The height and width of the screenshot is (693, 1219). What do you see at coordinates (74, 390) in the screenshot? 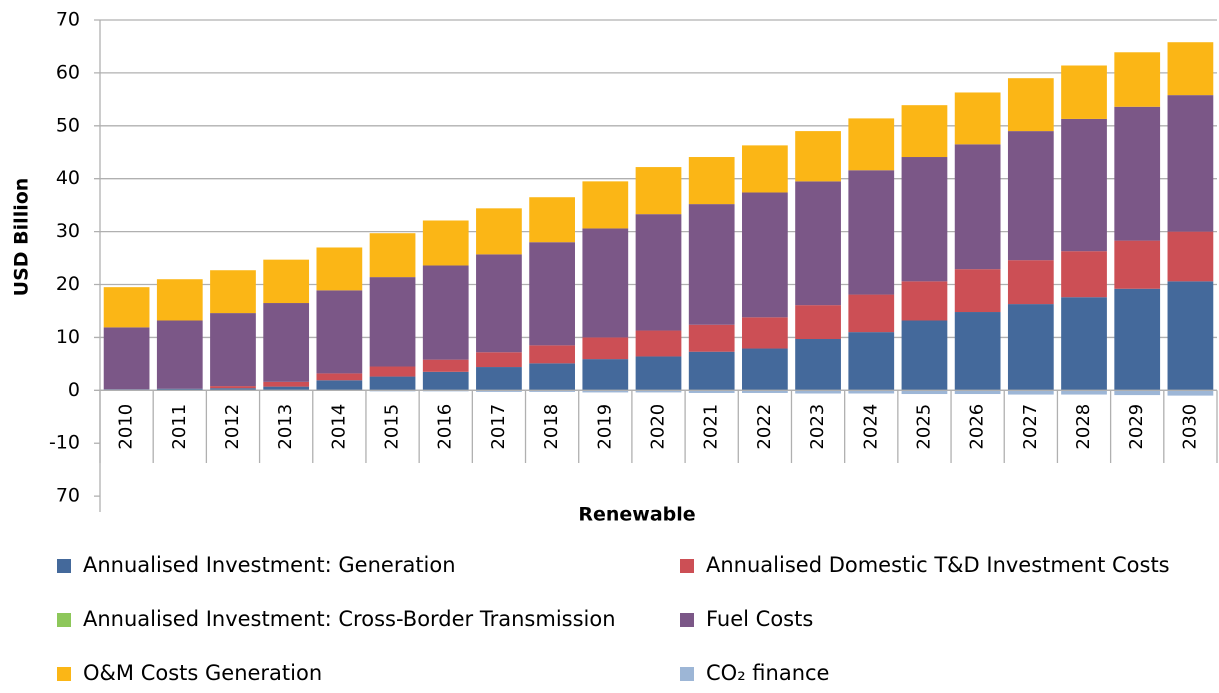
I see `y-tick-label: 0` at bounding box center [74, 390].